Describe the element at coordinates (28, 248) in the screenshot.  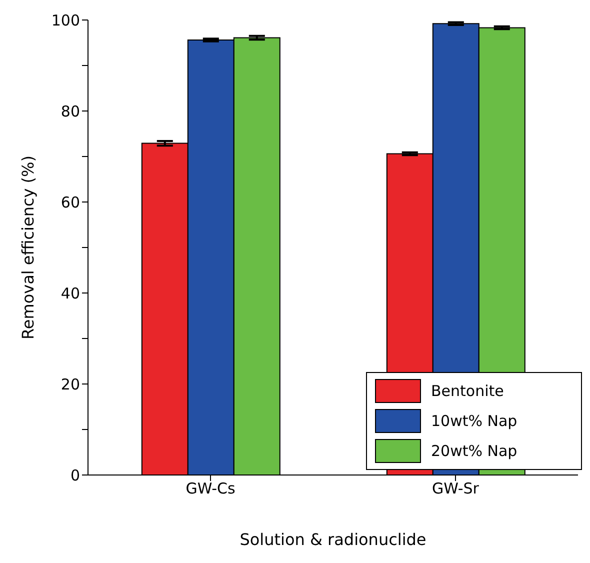
I see `y-axis-title: Removal efficiency (%)` at that location.